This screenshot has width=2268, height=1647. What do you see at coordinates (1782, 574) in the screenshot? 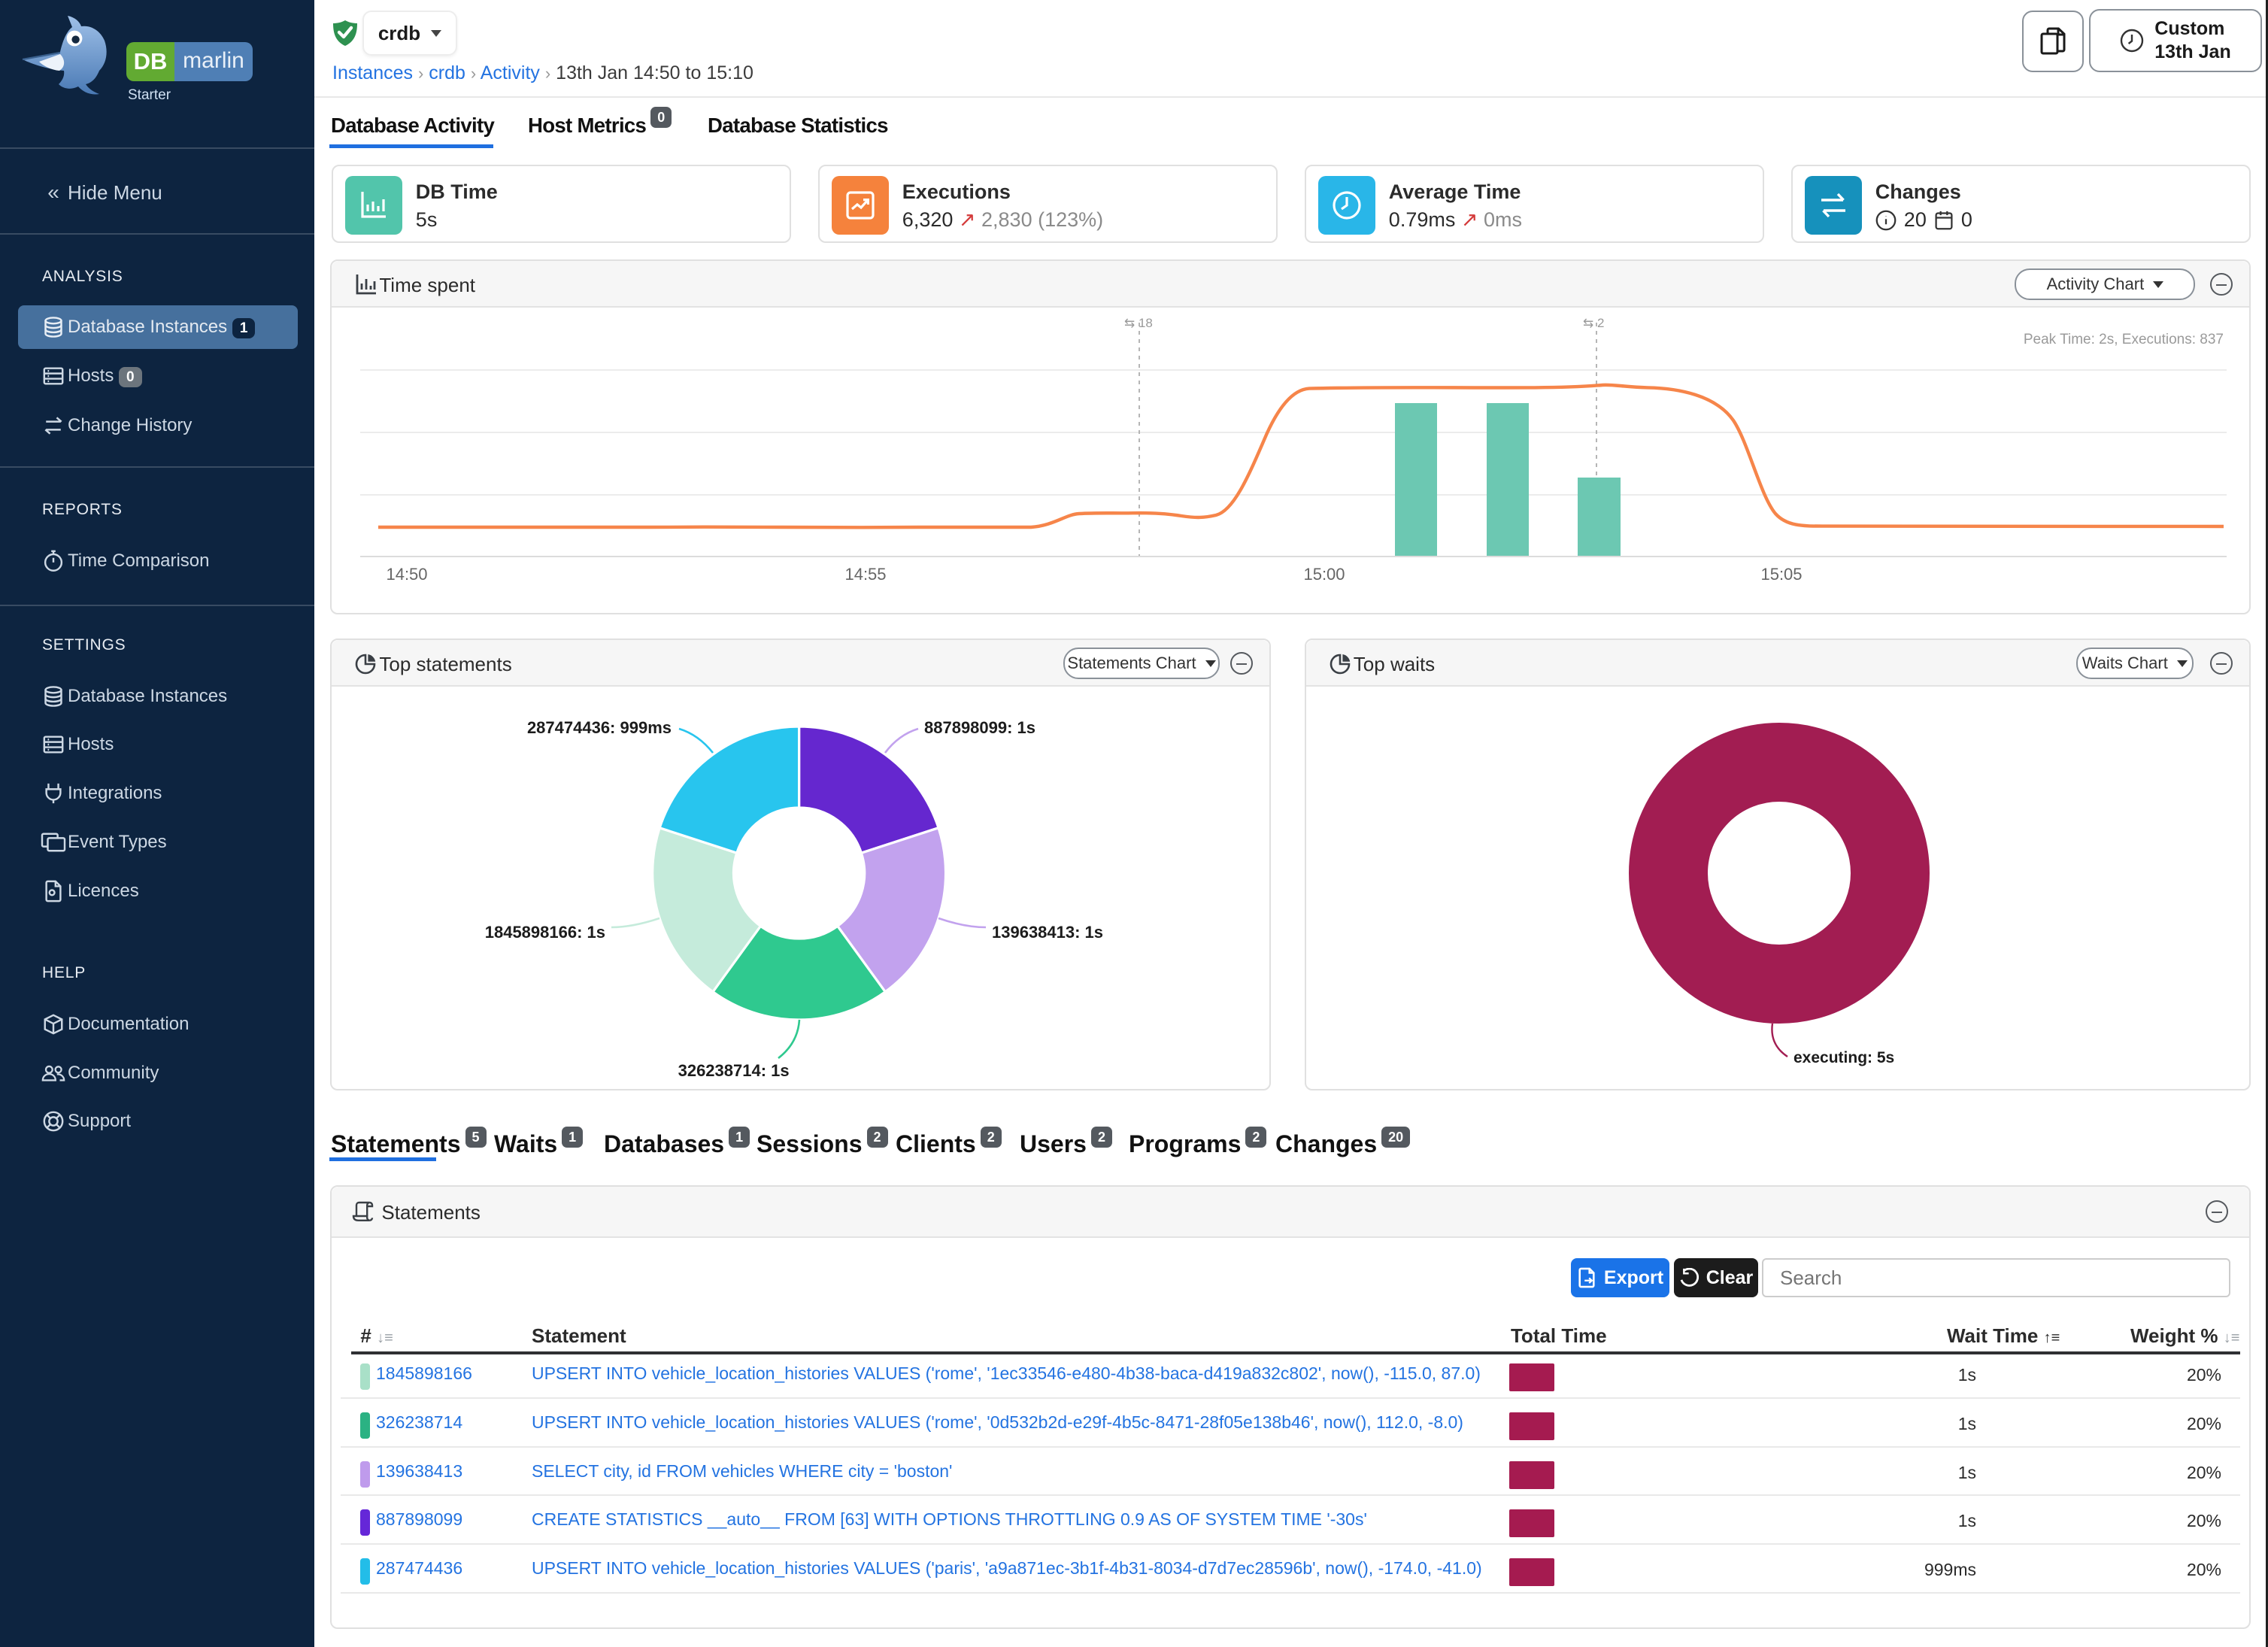
I see `svg-text: 15:05` at bounding box center [1782, 574].